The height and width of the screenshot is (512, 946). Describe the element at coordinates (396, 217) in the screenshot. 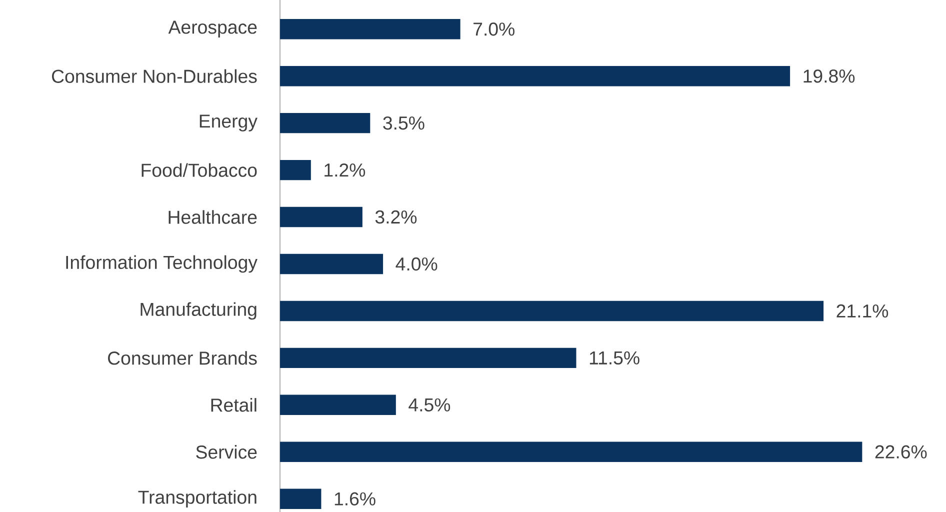

I see `data-label: 3.2%` at that location.